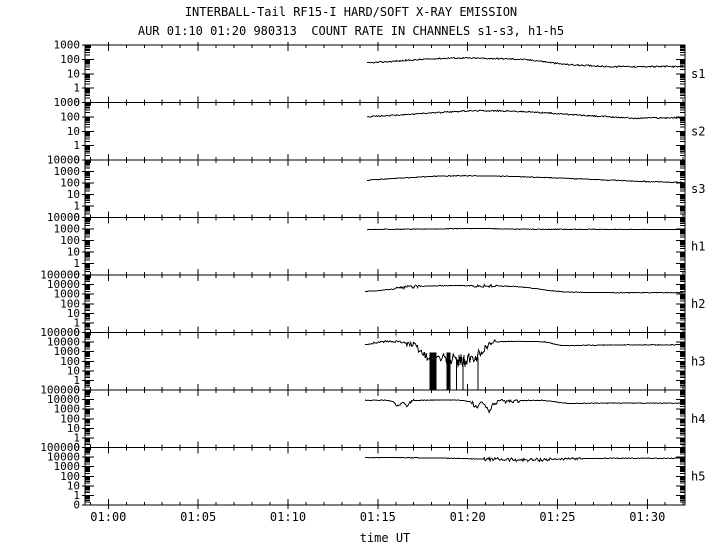 Image resolution: width=720 pixels, height=550 pixels. Describe the element at coordinates (647, 517) in the screenshot. I see `x-tick-label: 01:30` at that location.